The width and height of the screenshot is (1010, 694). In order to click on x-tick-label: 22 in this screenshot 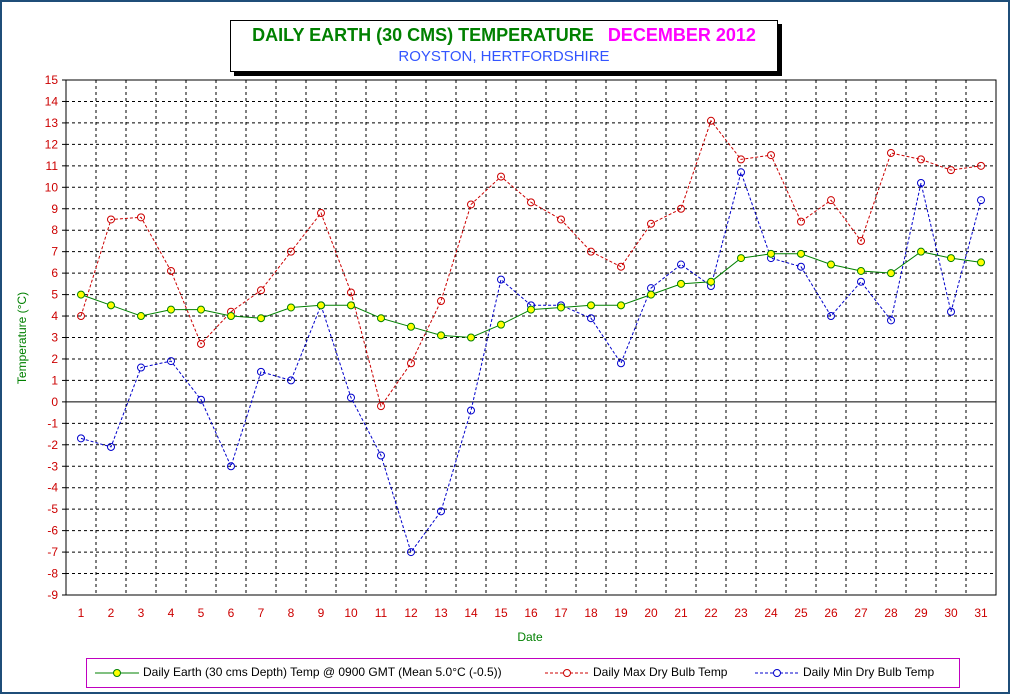, I will do `click(711, 613)`.